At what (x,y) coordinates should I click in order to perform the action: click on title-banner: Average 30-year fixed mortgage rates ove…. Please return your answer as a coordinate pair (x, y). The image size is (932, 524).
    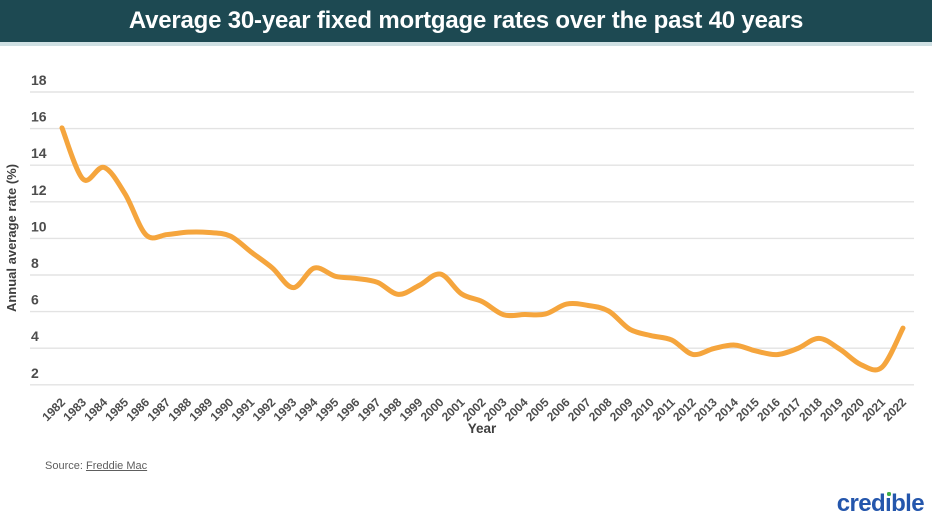
    Looking at the image, I should click on (466, 23).